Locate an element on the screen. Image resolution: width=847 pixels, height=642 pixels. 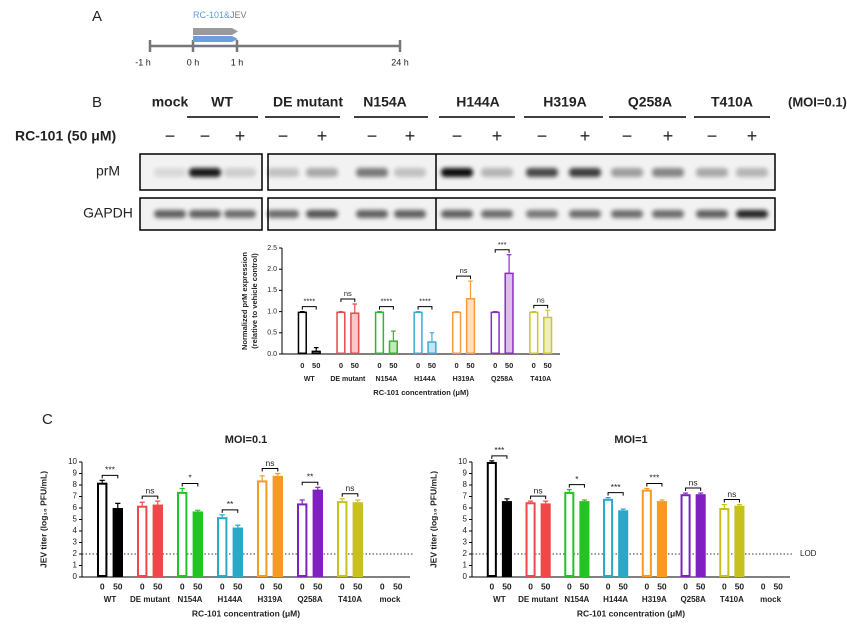
y-tick-label: 9 is located at coordinates (465, 473).